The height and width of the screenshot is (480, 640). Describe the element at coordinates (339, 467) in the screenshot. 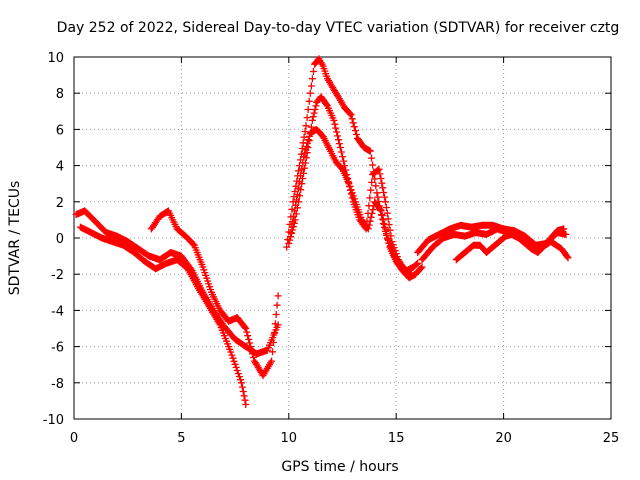

I see `x-axis-label: GPS time / hours` at that location.